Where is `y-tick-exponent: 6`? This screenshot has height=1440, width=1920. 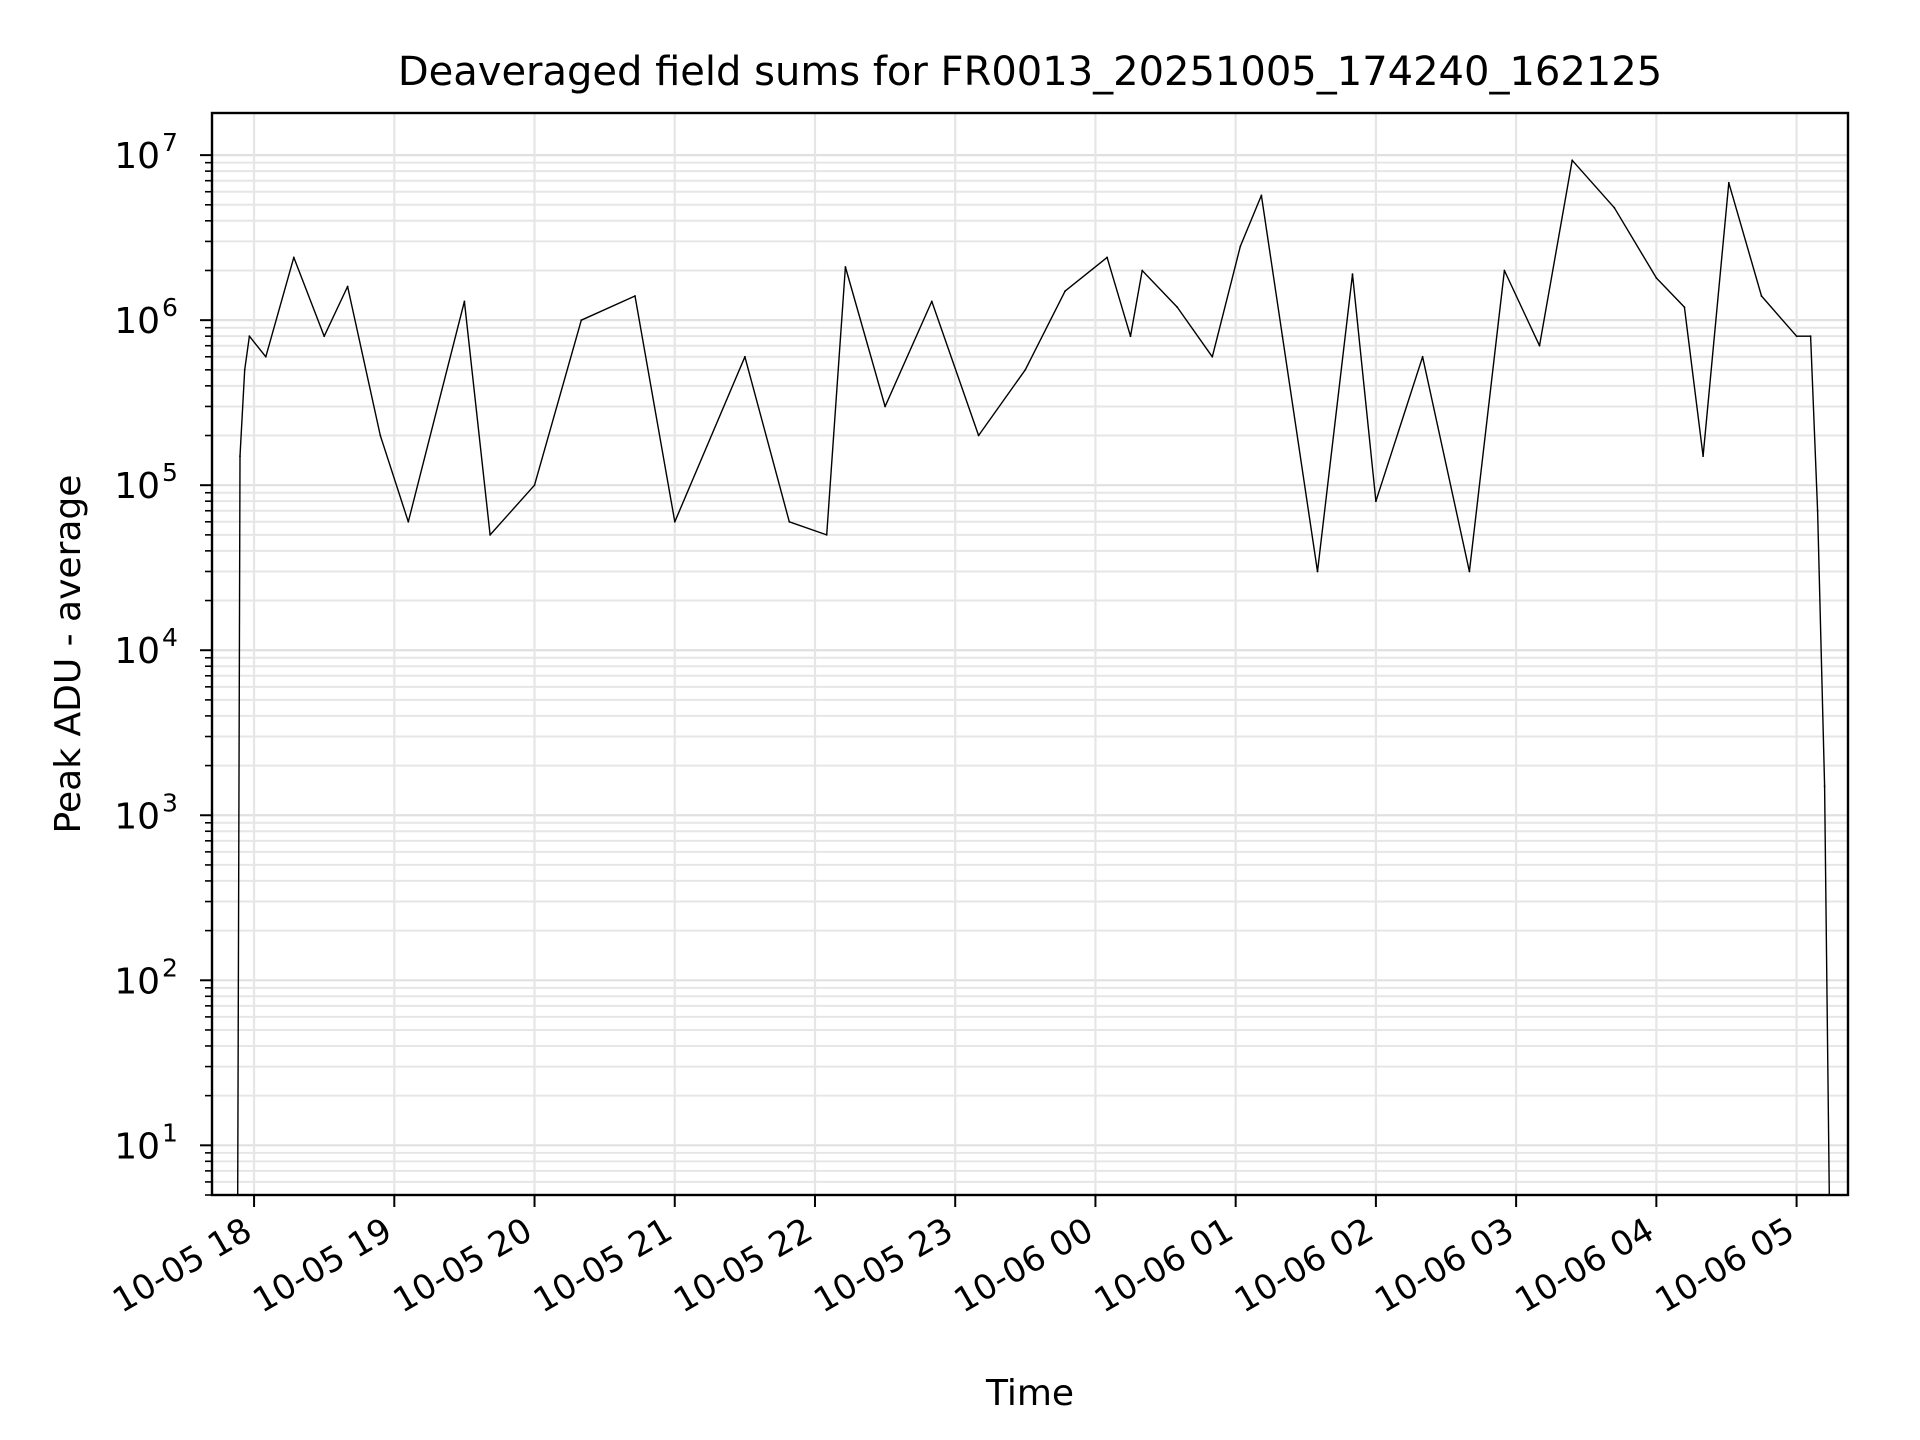
y-tick-exponent: 6 is located at coordinates (170, 307).